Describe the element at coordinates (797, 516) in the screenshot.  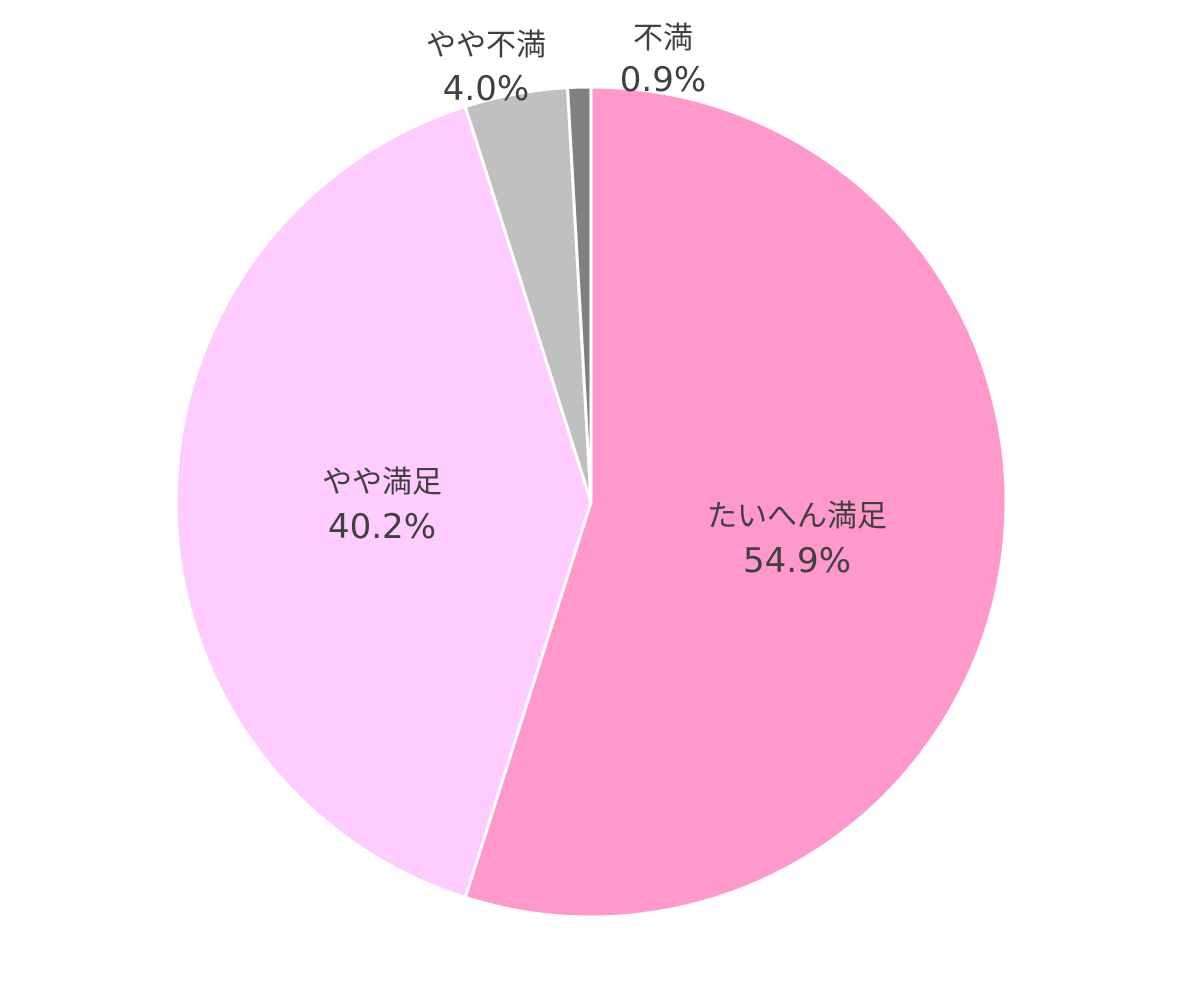
I see `slice-label-1: たいへん満足` at that location.